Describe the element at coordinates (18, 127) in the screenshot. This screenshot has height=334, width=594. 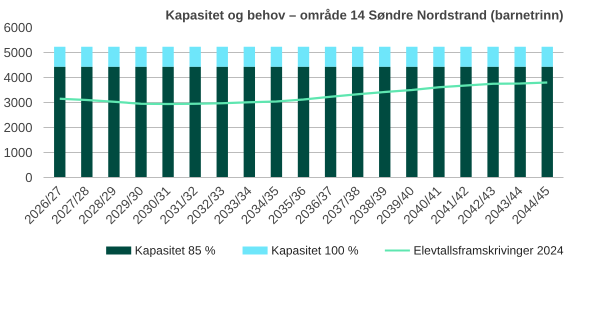
I see `y-tick-label: 2000` at that location.